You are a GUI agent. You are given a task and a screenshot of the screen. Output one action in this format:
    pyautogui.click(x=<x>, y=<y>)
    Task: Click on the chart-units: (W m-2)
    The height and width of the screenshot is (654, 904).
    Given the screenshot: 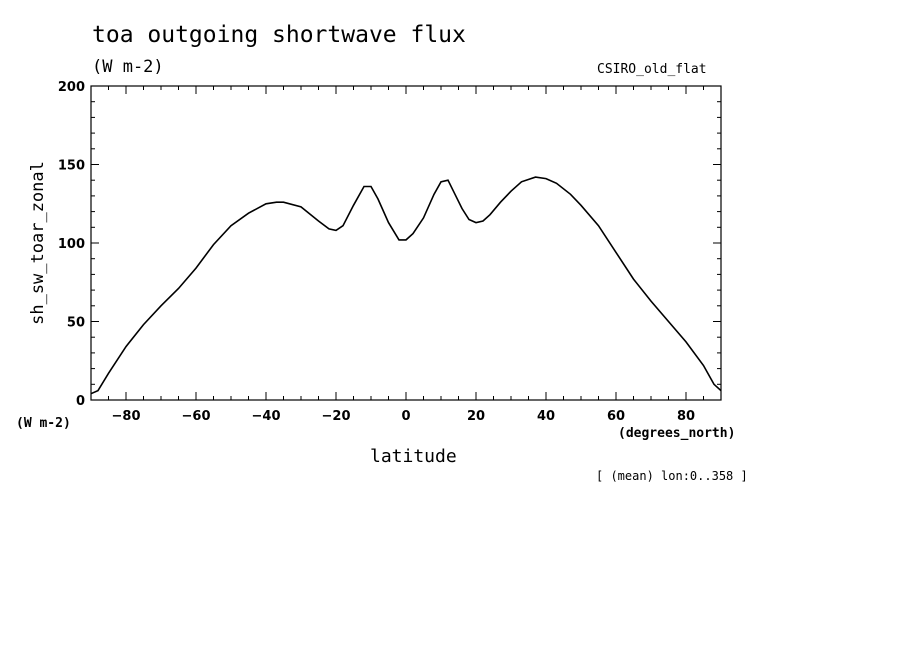 What is the action you would take?
    pyautogui.click(x=128, y=67)
    